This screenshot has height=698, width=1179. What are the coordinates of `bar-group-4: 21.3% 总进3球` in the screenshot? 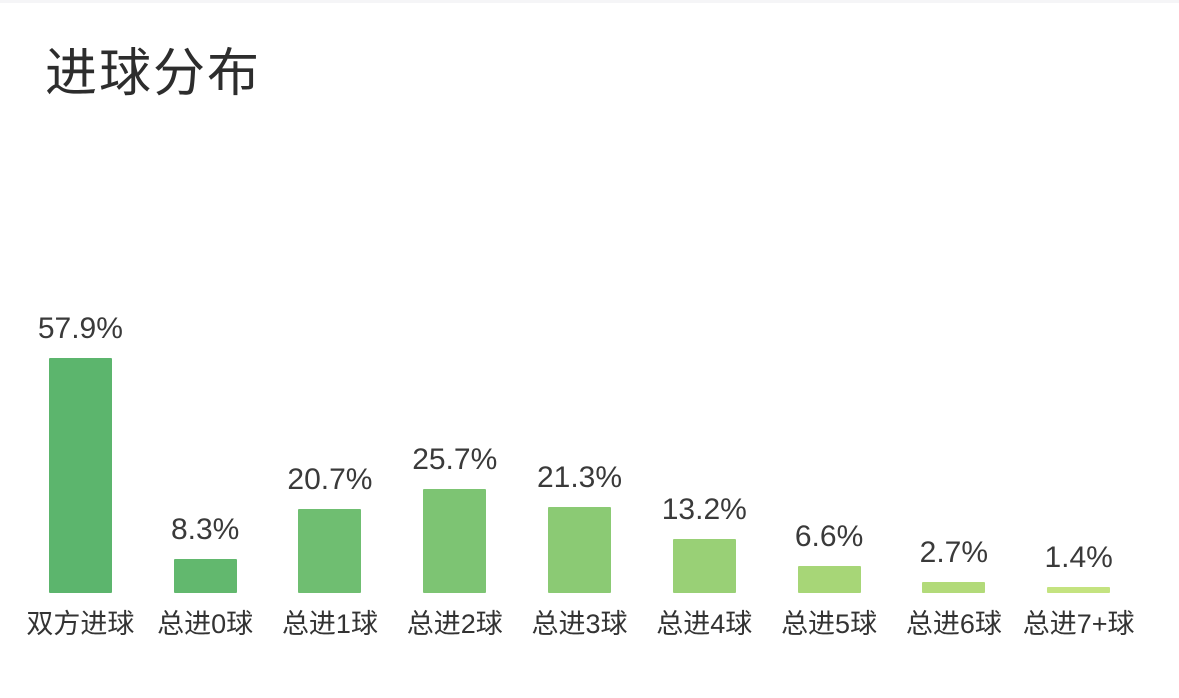 It's located at (579, 550).